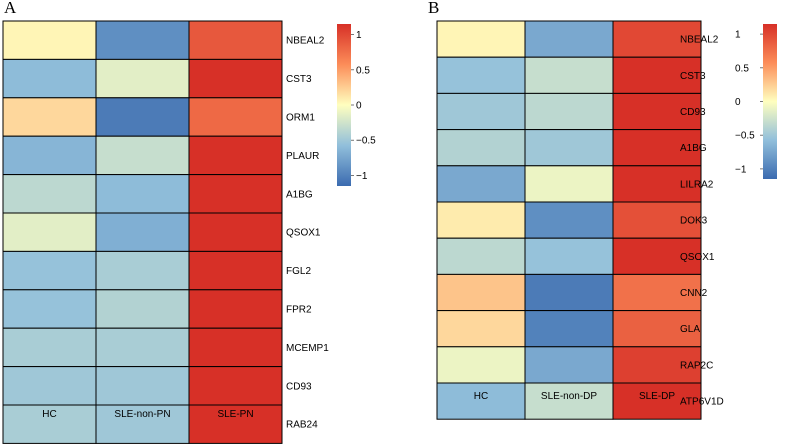 Image resolution: width=796 pixels, height=444 pixels. What do you see at coordinates (359, 35) in the screenshot?
I see `legend-tick-label-a-0: 1` at bounding box center [359, 35].